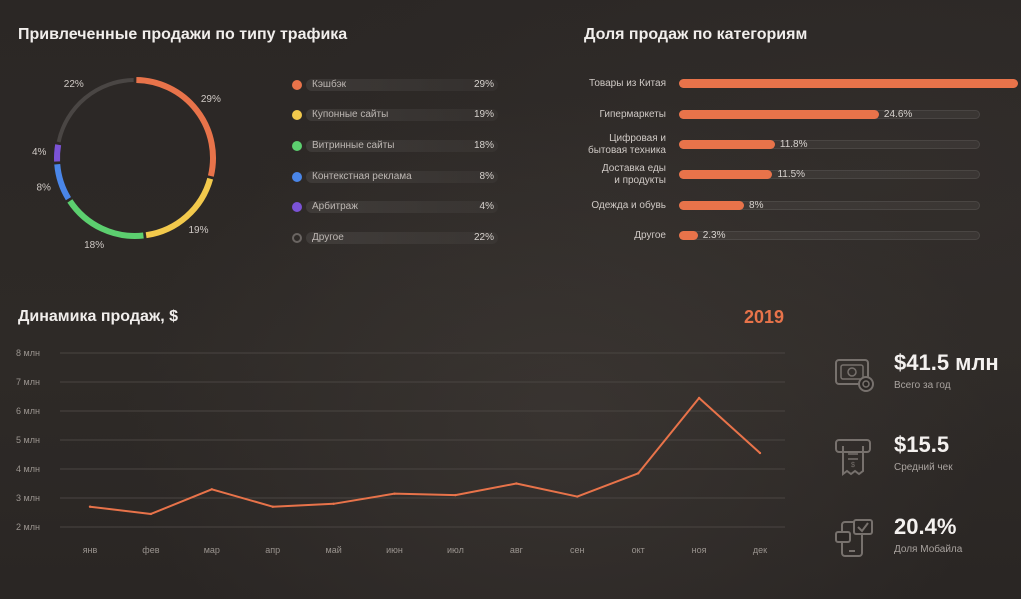 This screenshot has width=1021, height=599. What do you see at coordinates (791, 174) in the screenshot?
I see `category-value: 11.5%` at bounding box center [791, 174].